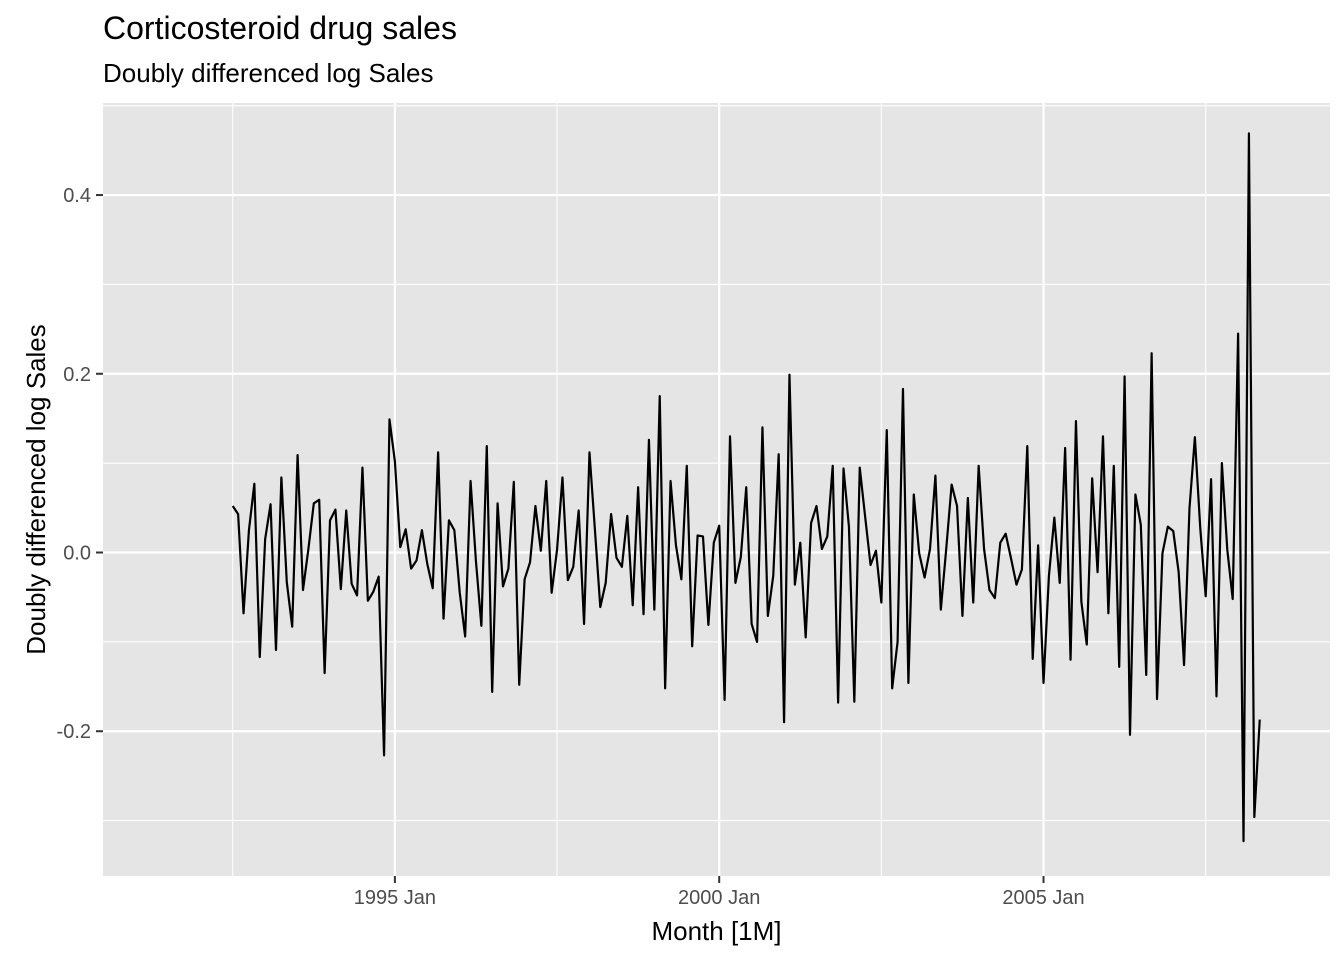 The height and width of the screenshot is (960, 1344). Describe the element at coordinates (280, 28) in the screenshot. I see `chart-title: Corticosteroid drug sales` at that location.